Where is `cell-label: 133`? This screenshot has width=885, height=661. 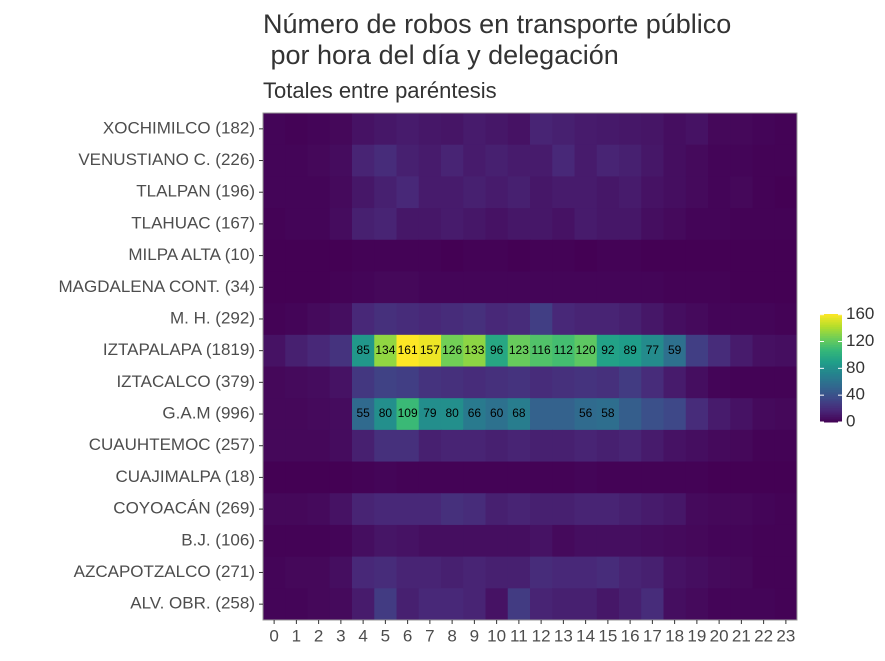
cell-label: 133 is located at coordinates (474, 350).